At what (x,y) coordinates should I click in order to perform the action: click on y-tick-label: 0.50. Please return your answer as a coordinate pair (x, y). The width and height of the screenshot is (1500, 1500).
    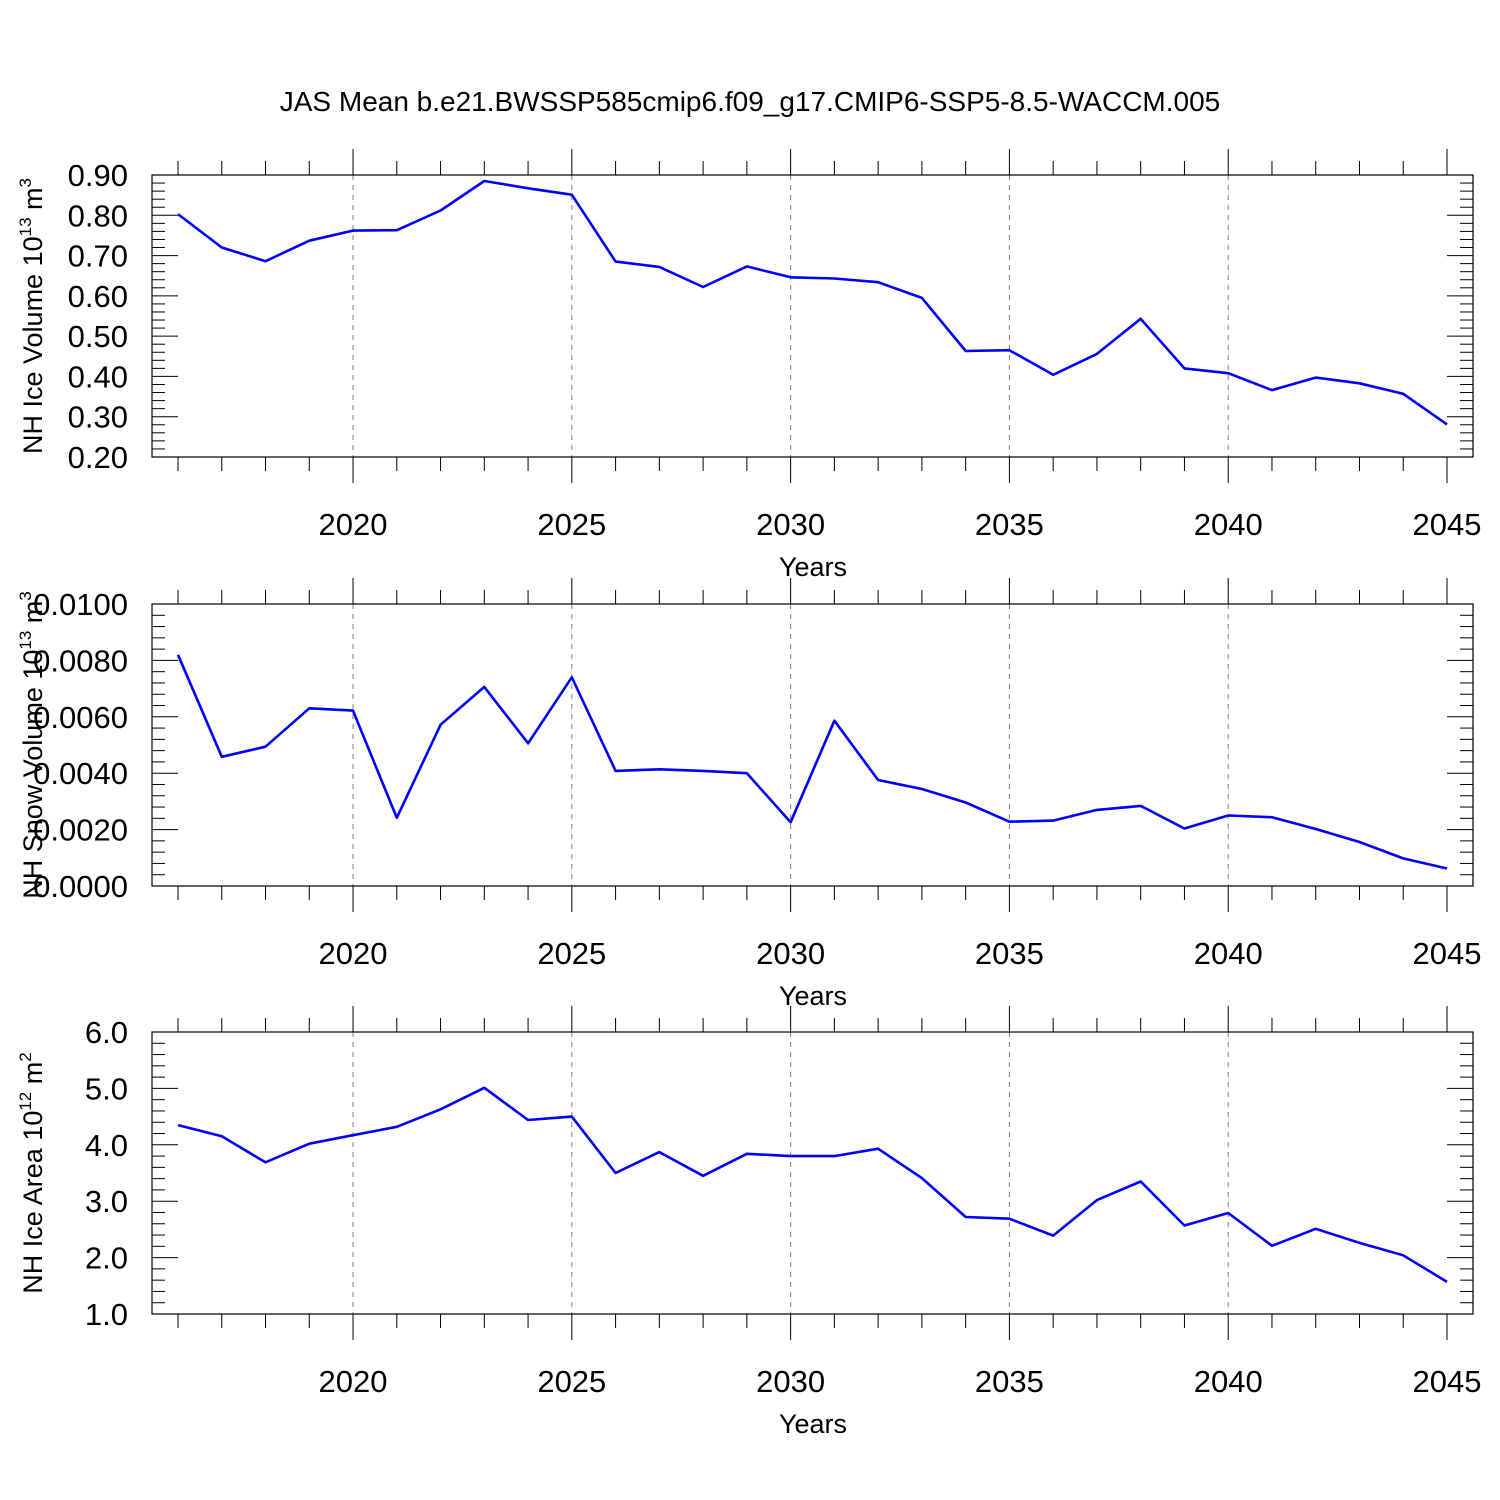
    Looking at the image, I should click on (98, 336).